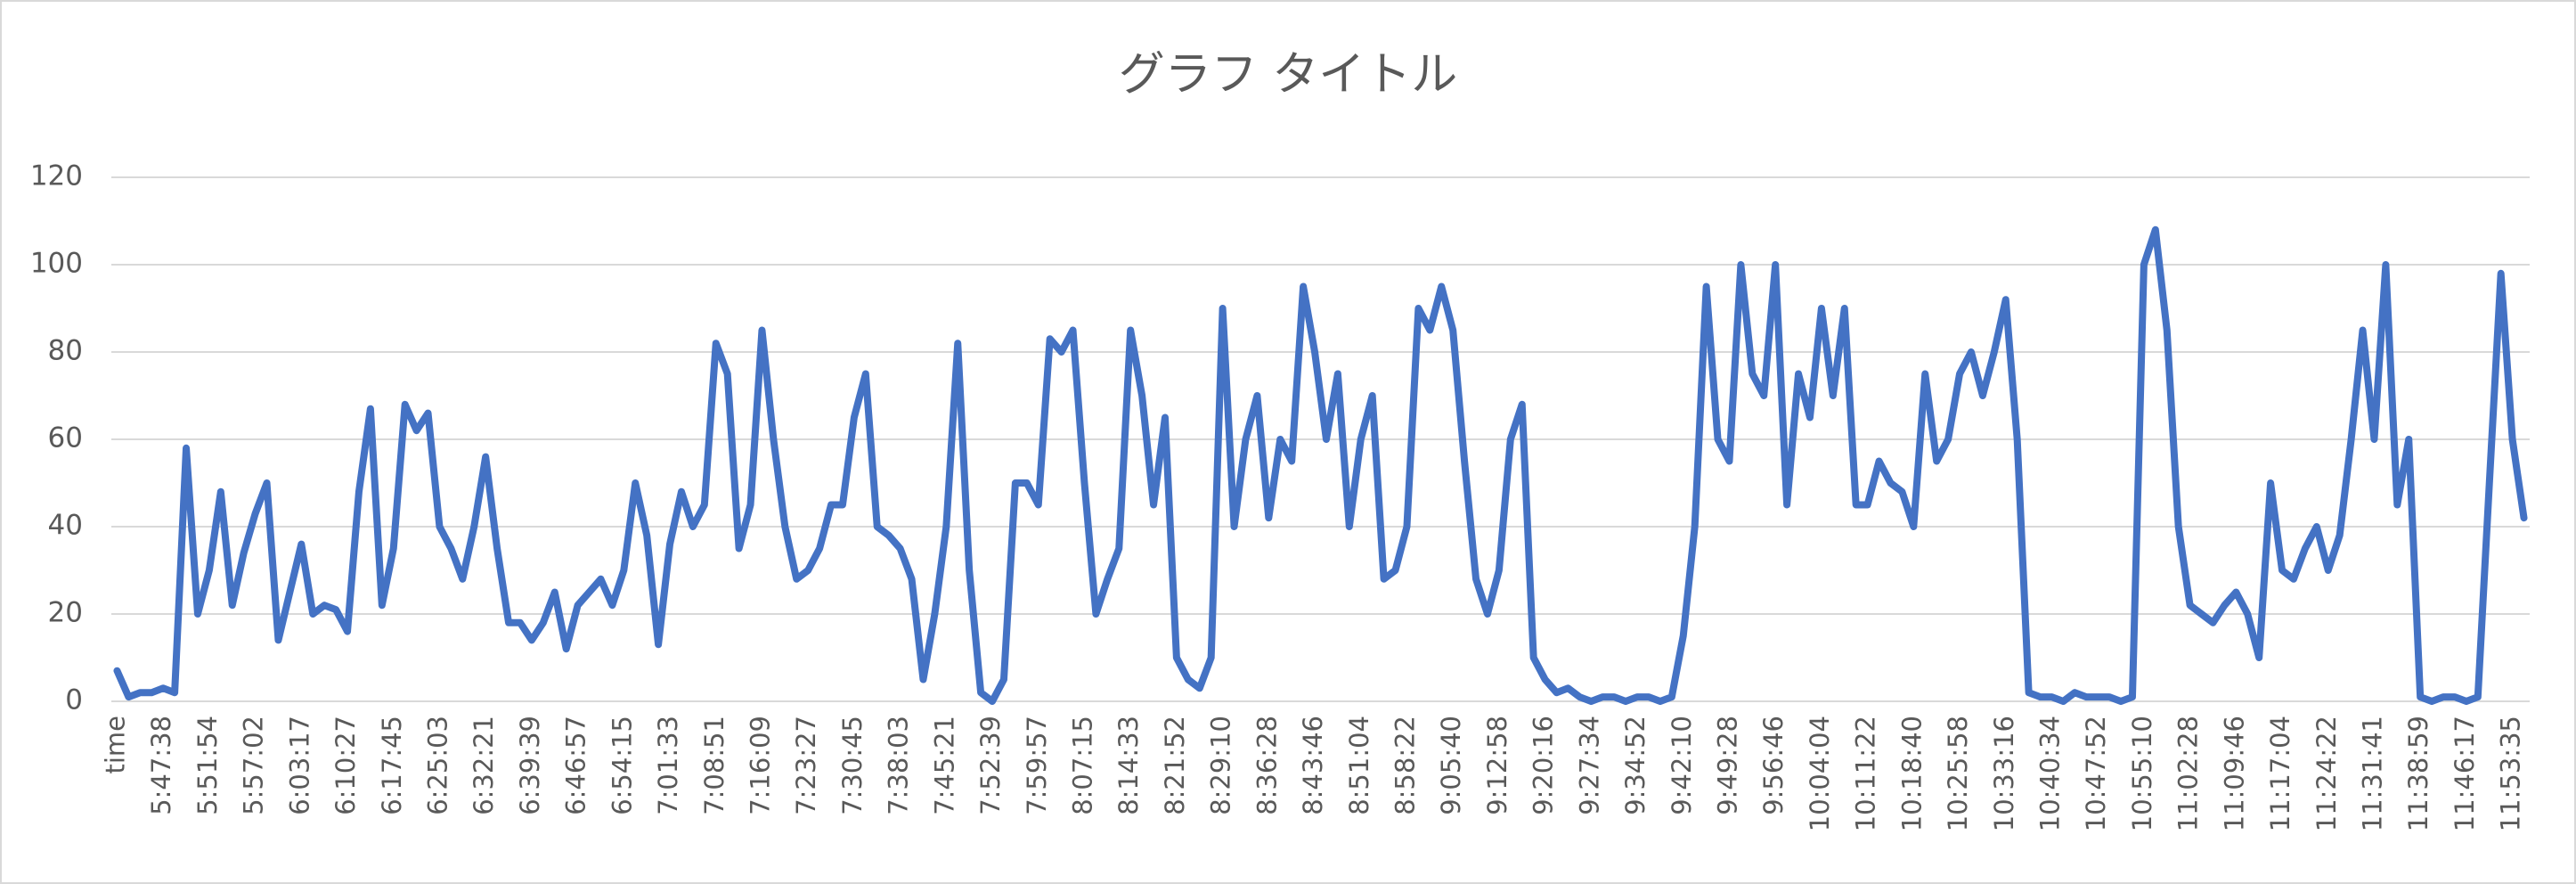 The image size is (2576, 884). Describe the element at coordinates (65, 351) in the screenshot. I see `y-tick-label: 80` at that location.